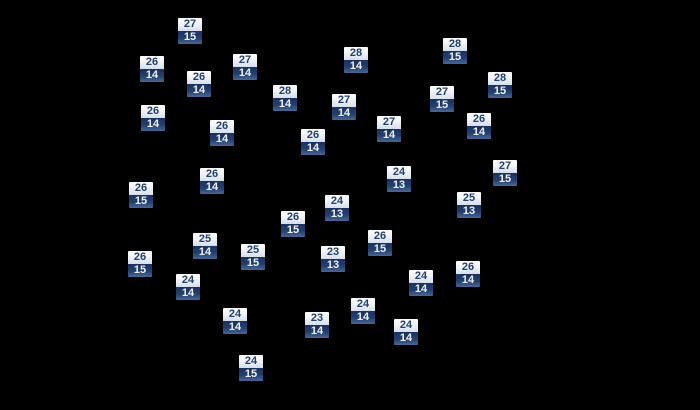 Image resolution: width=700 pixels, height=410 pixels. I want to click on temp-marker: 24 15, so click(251, 368).